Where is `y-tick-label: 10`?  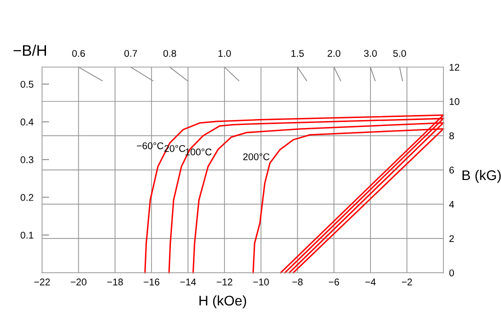 y-tick-label: 10 is located at coordinates (455, 102).